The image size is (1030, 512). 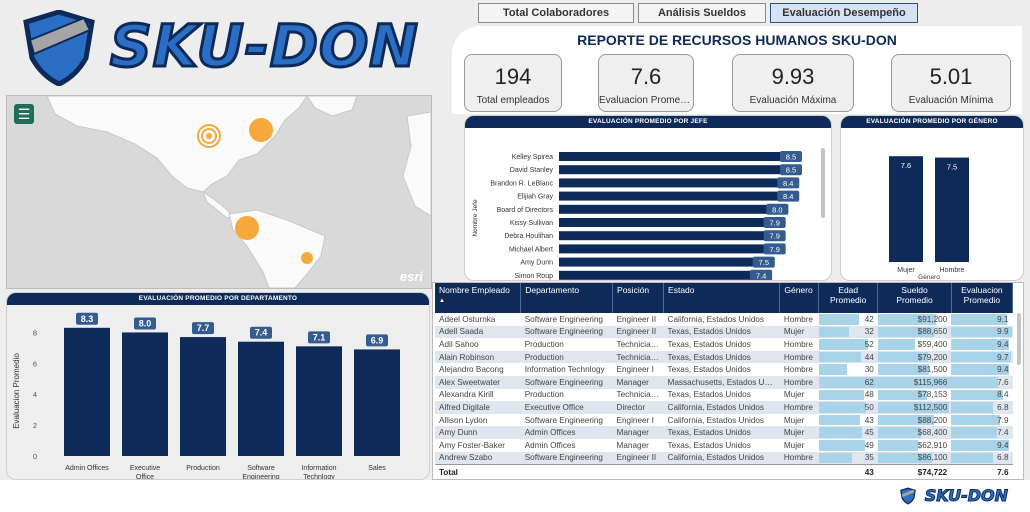 What do you see at coordinates (515, 496) in the screenshot?
I see `bottom-bar` at bounding box center [515, 496].